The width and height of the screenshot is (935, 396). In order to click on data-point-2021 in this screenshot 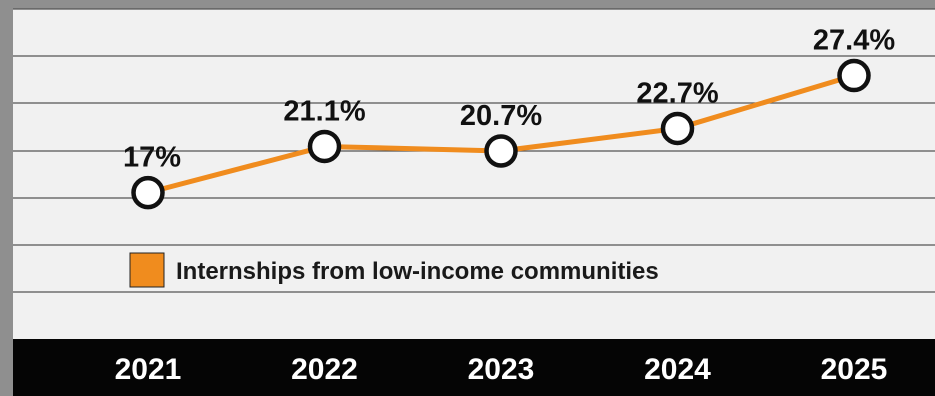, I will do `click(148, 192)`.